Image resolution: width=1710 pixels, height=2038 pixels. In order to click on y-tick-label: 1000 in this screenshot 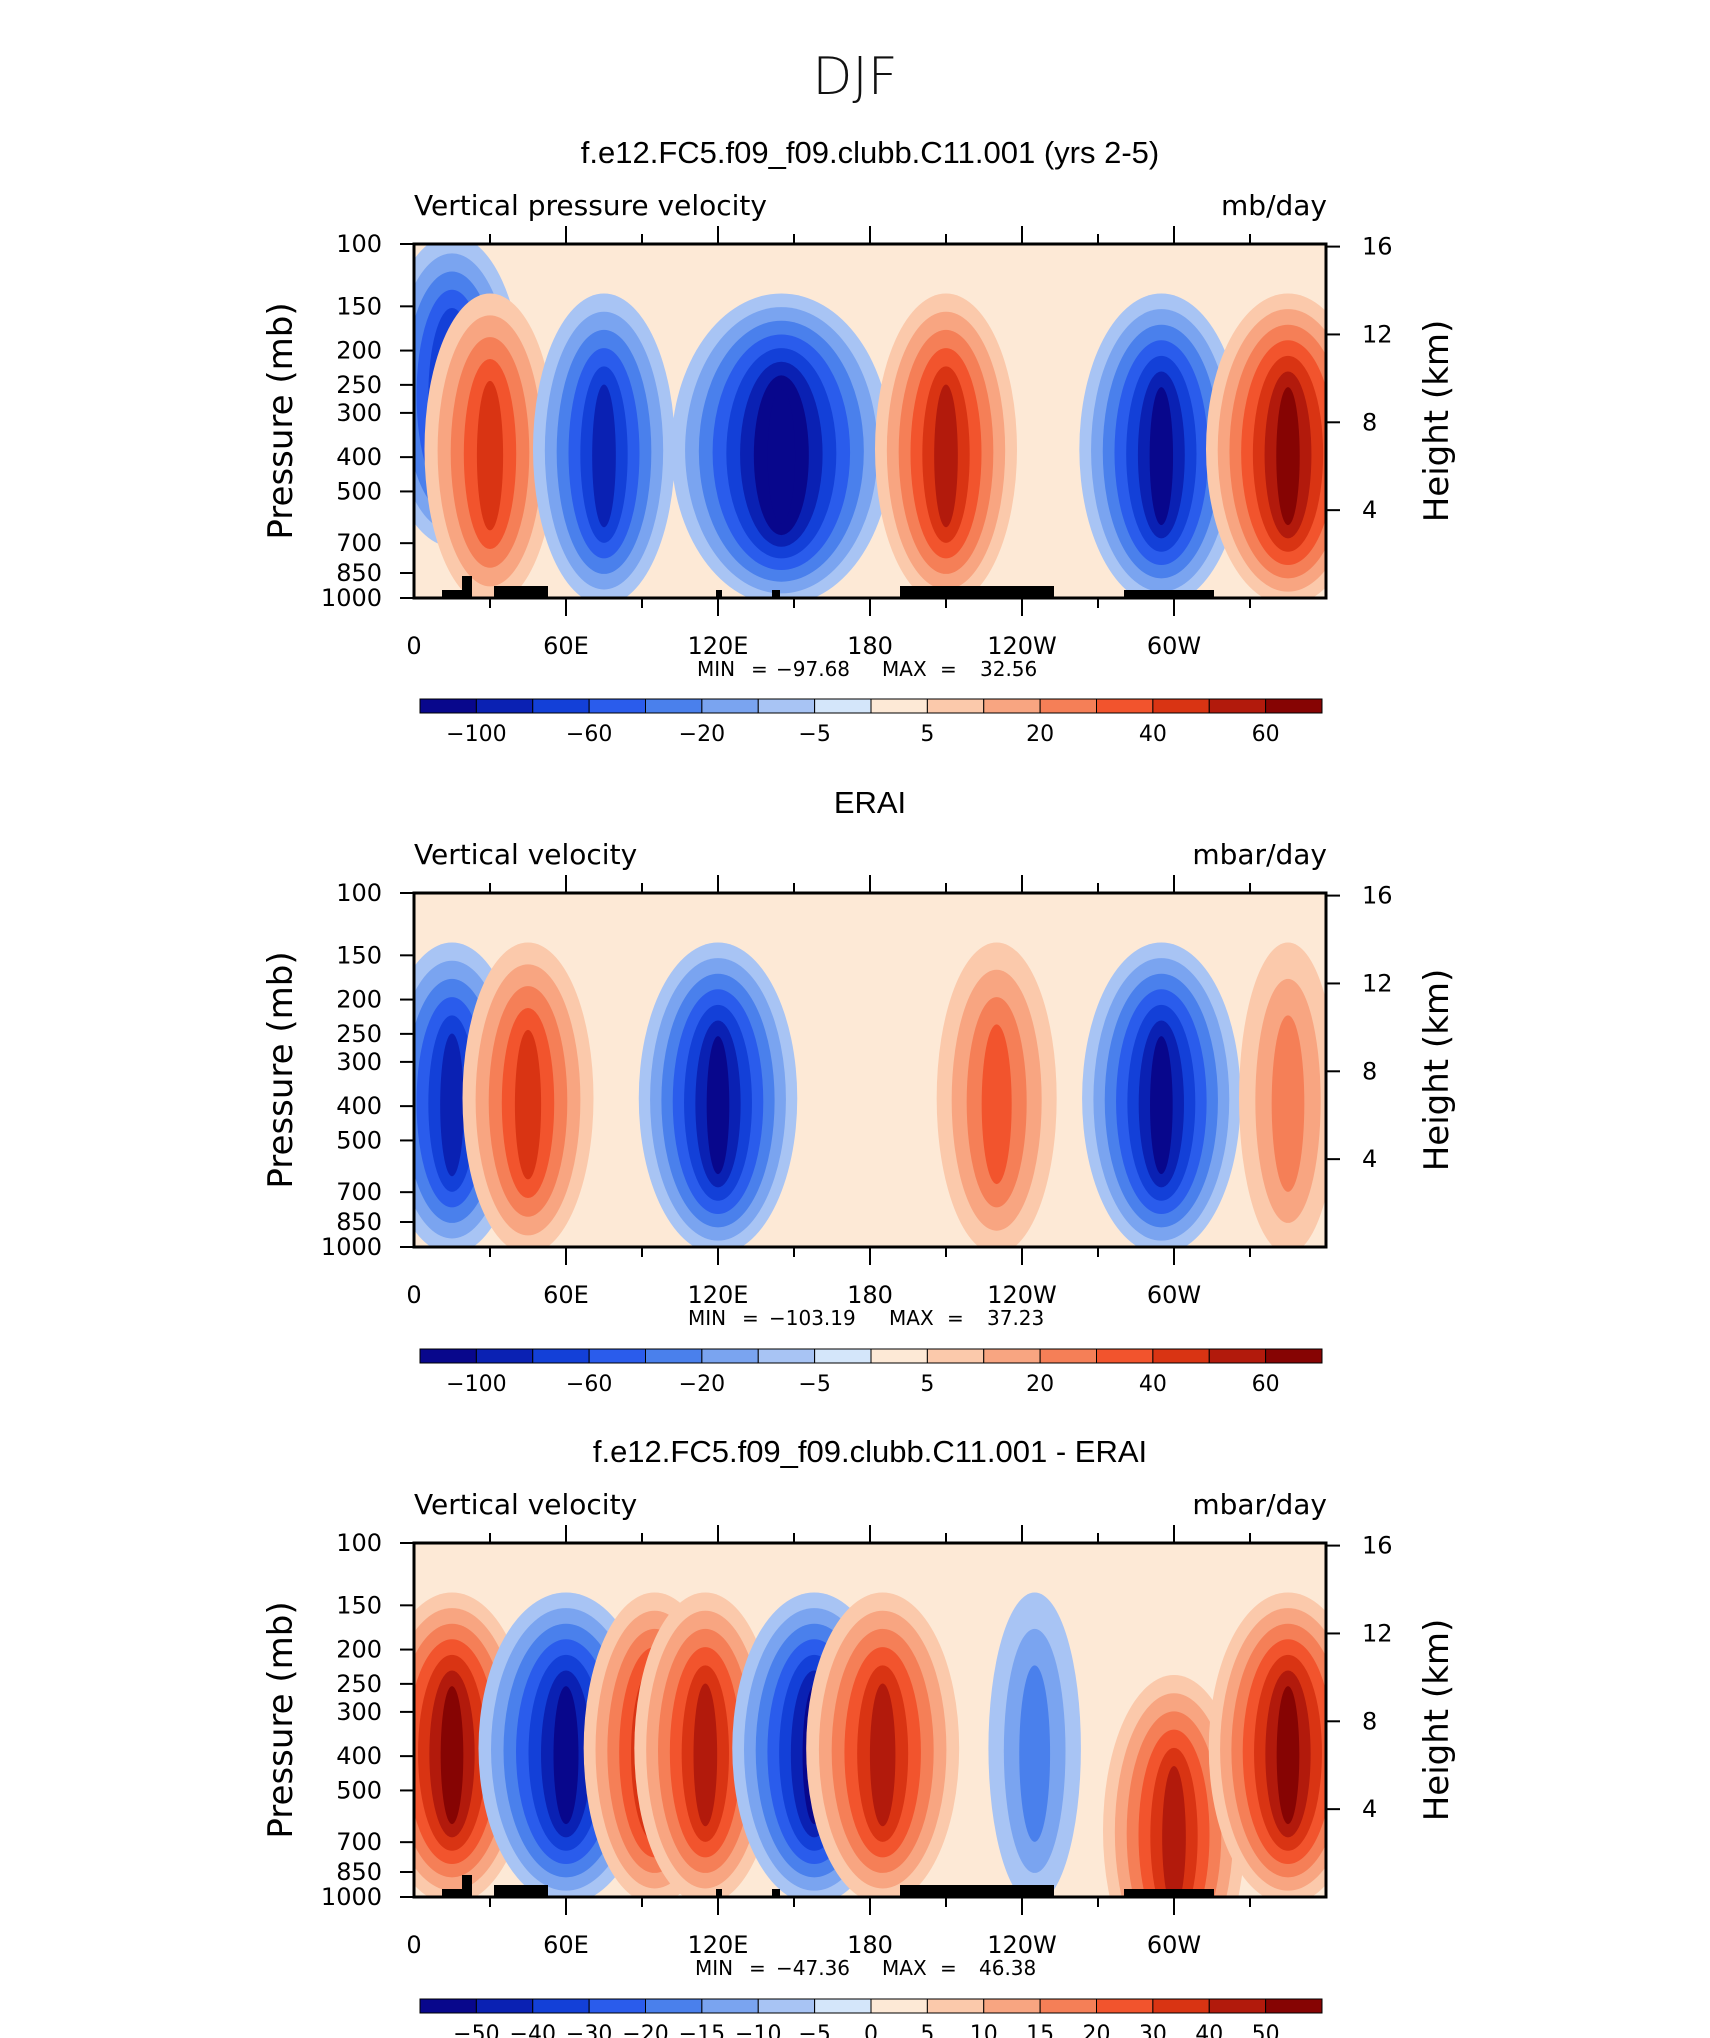, I will do `click(351, 1247)`.